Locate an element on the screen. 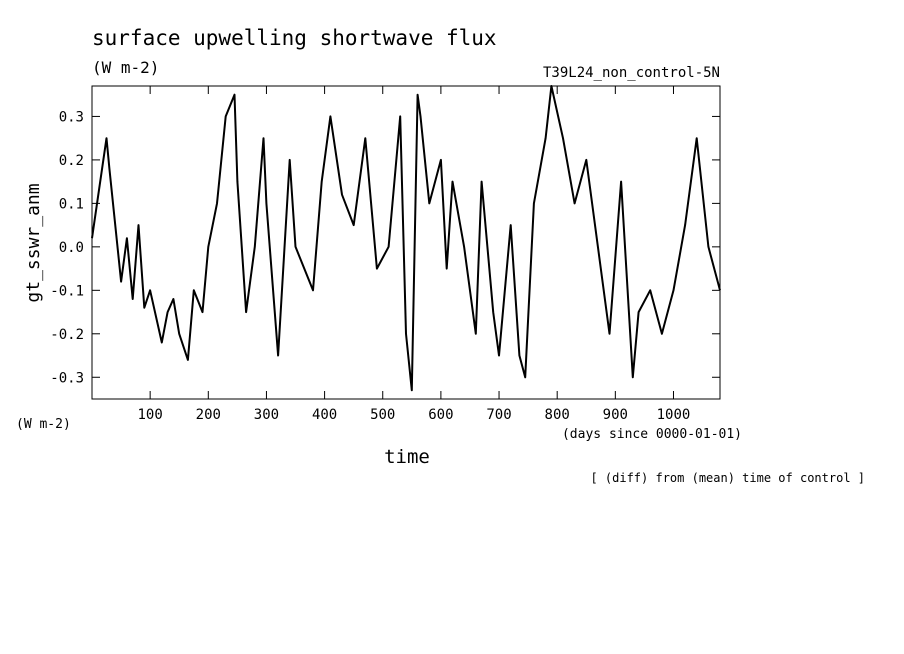 This screenshot has width=904, height=654. y-tick-label: -0.2 is located at coordinates (67, 335).